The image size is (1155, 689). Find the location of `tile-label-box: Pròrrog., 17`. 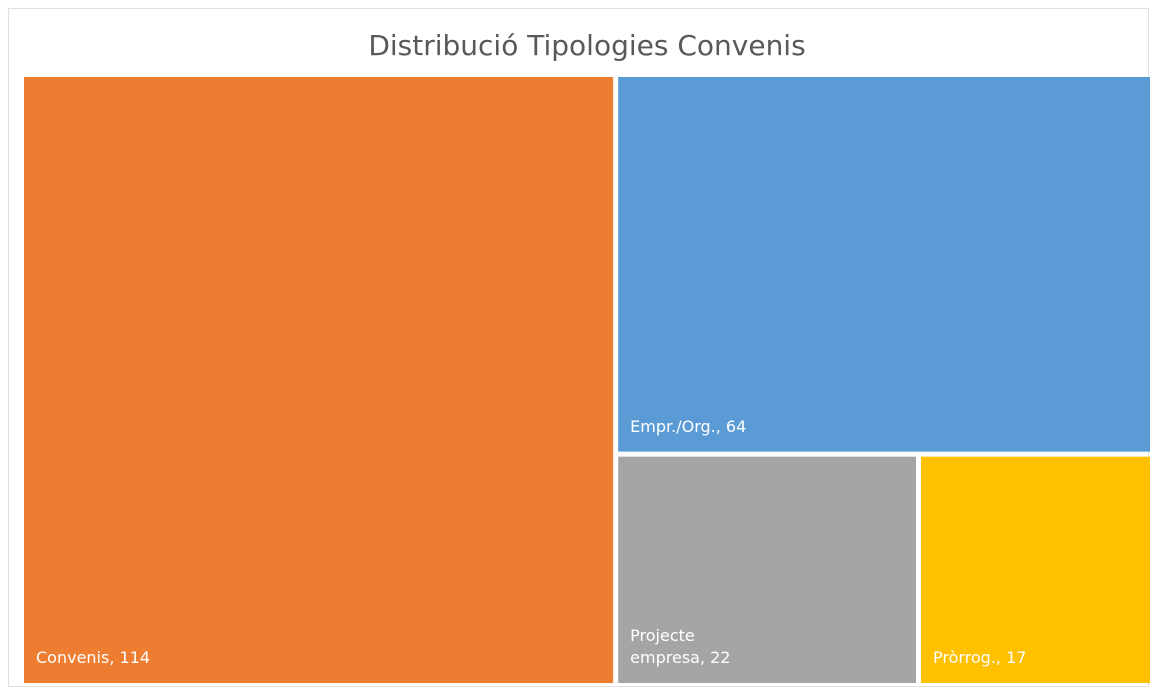

tile-label-box: Pròrrog., 17 is located at coordinates (1035, 570).